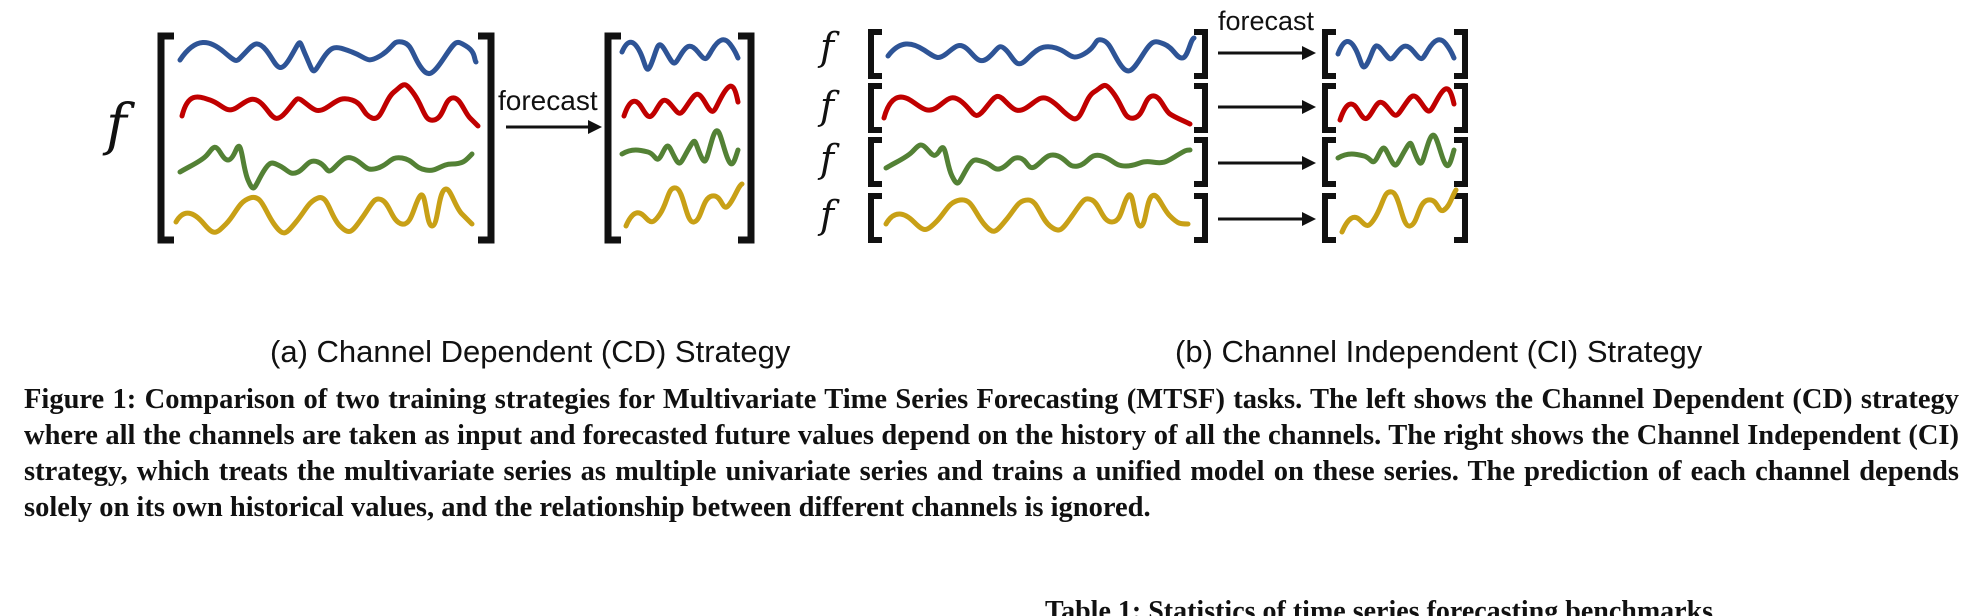  I want to click on panel-b-ci-strategy: f f f f forecast, so click(1142, 124).